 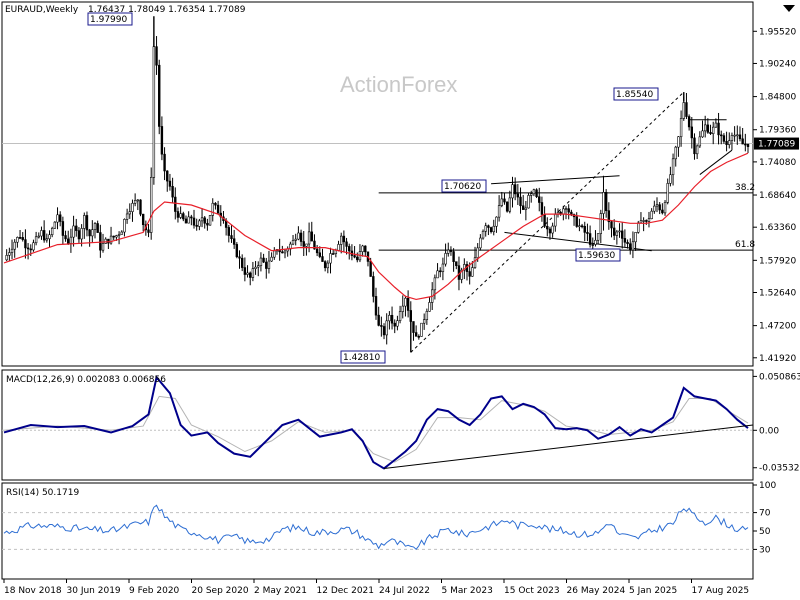 I want to click on rsi-lines: 100 70 50 30, so click(x=389, y=518).